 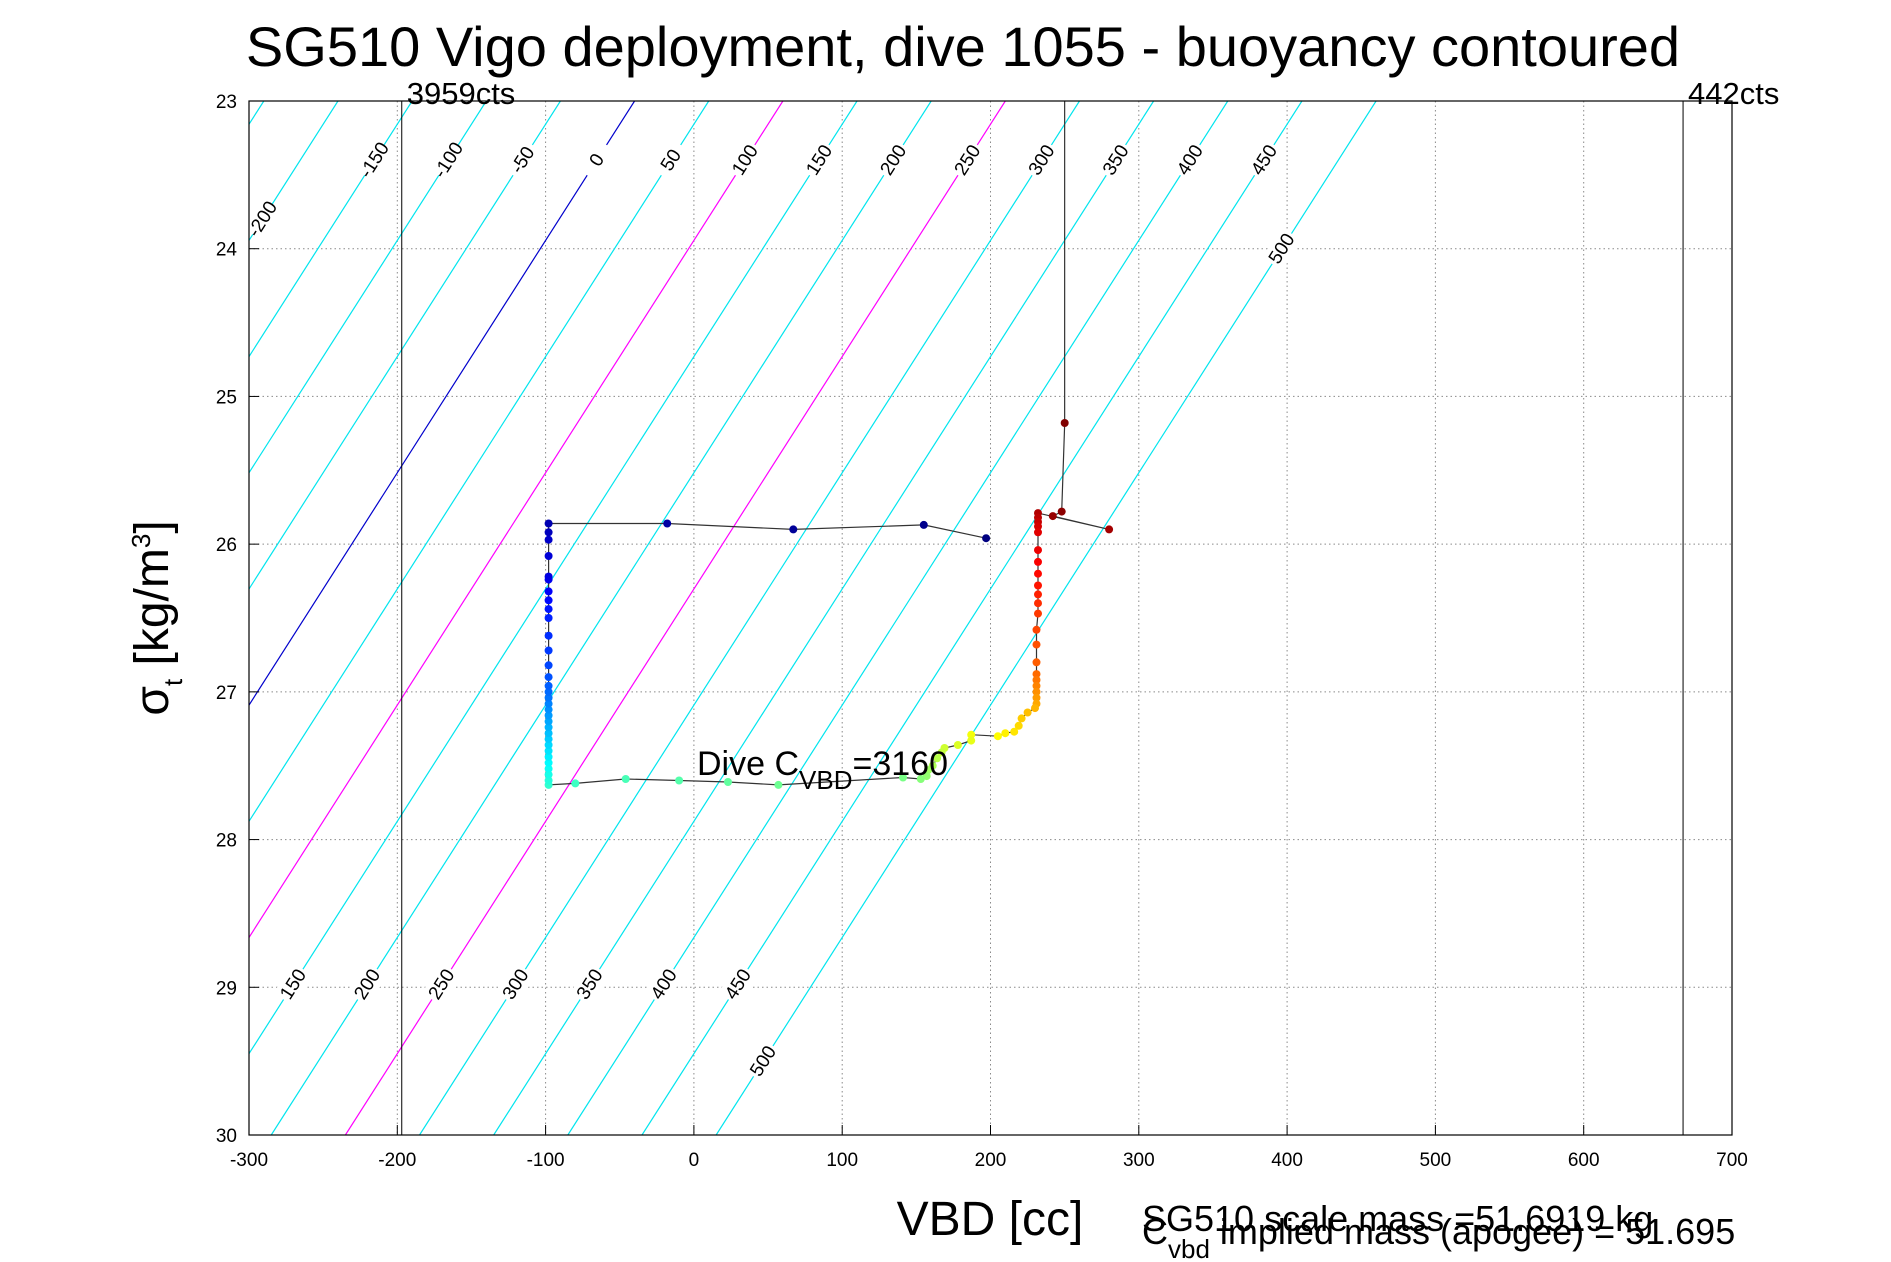 I want to click on y-tick-label: 28, so click(x=226, y=841).